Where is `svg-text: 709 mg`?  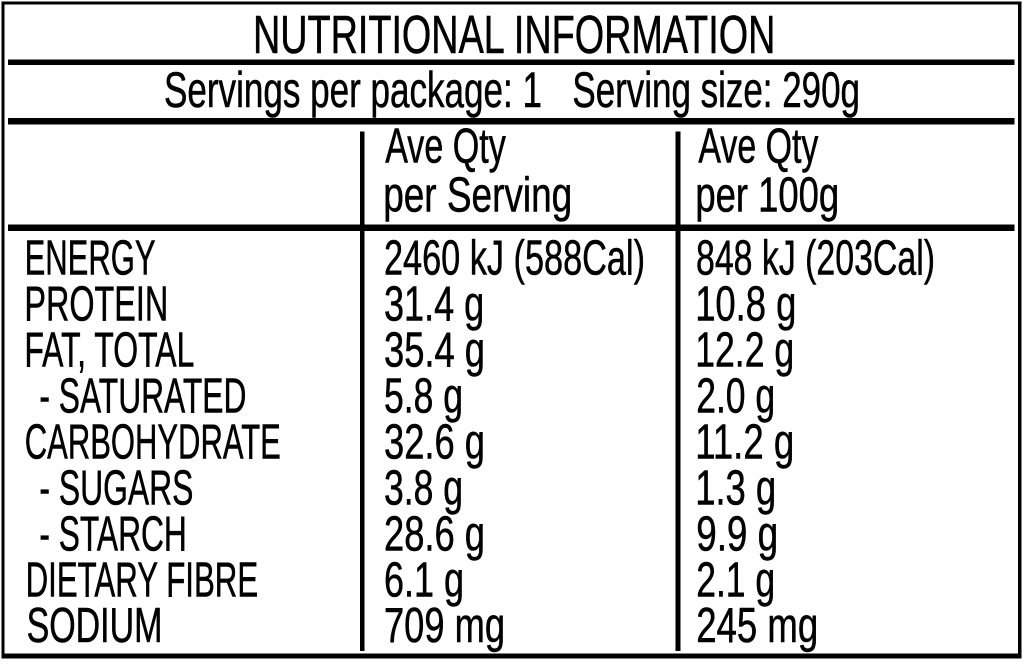
svg-text: 709 mg is located at coordinates (444, 625).